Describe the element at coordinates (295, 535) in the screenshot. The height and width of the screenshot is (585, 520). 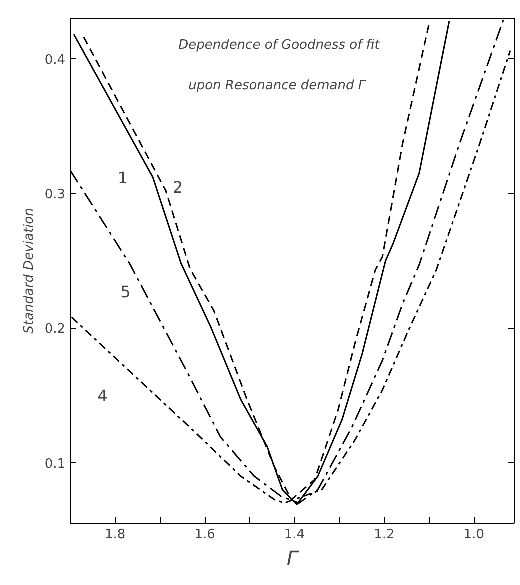
I see `x-tick-label: 1.4` at that location.